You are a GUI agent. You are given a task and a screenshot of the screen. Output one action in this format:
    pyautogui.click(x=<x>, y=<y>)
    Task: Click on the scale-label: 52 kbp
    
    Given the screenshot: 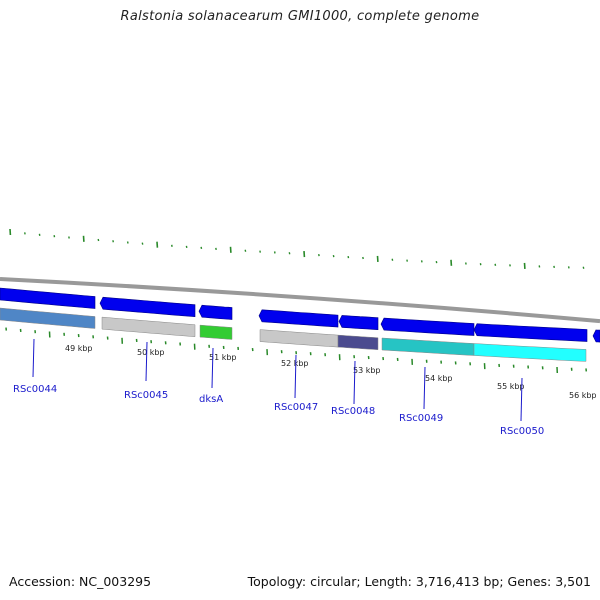 What is the action you would take?
    pyautogui.click(x=295, y=363)
    